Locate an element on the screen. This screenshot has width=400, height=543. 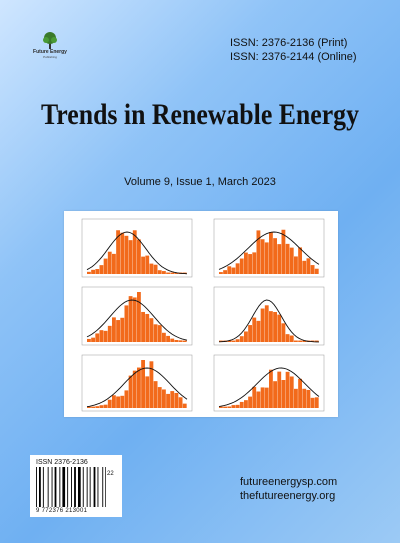
barcode: ISSN 2376-2136 22 9 772376 213001 is located at coordinates (76, 486).